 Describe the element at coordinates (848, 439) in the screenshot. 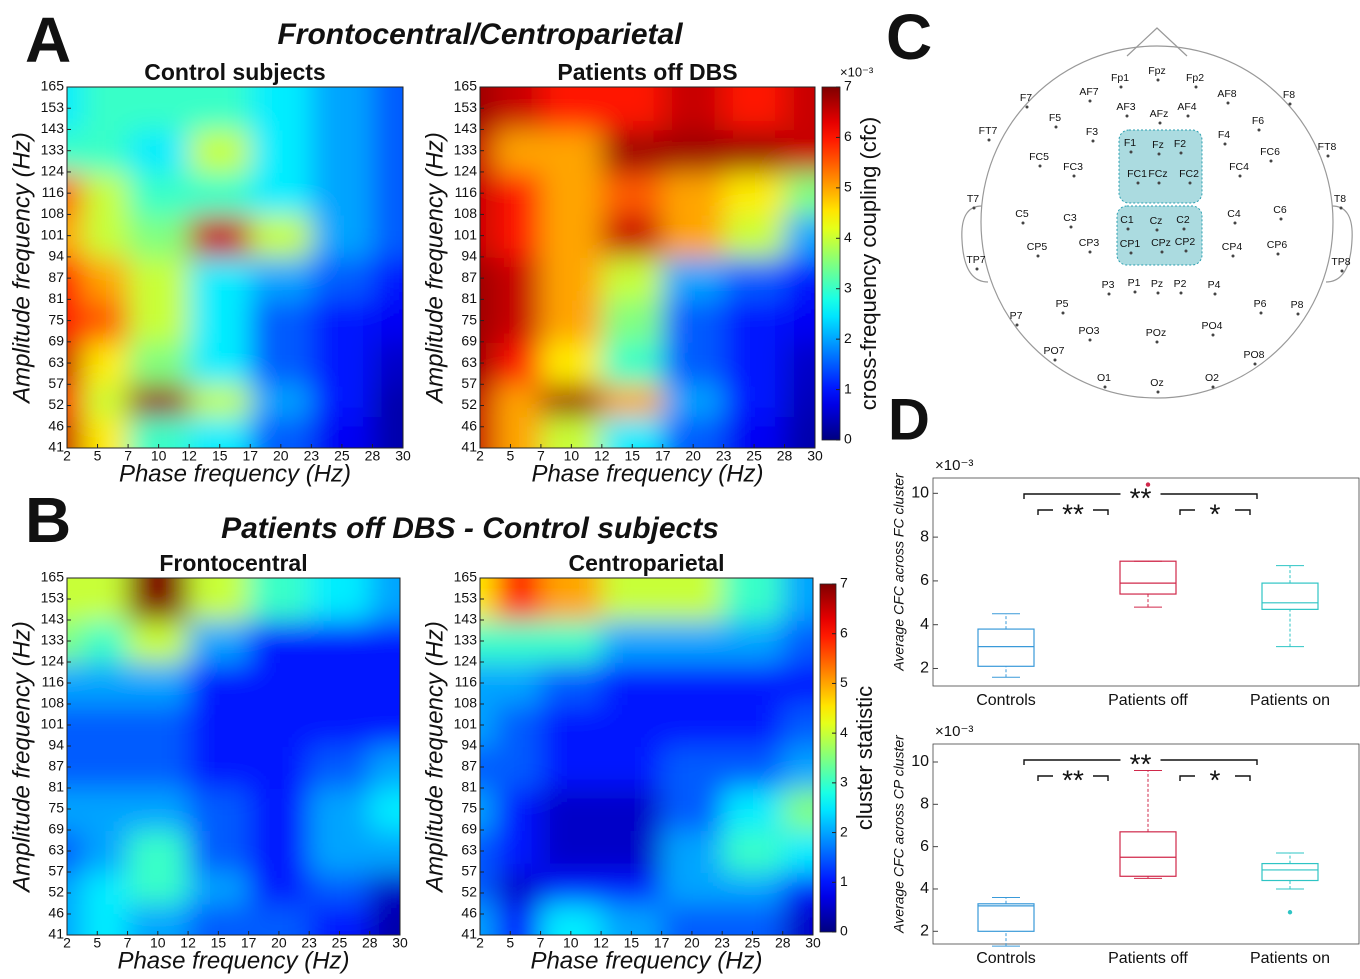

I see `colorbar-tick-label: 0` at that location.